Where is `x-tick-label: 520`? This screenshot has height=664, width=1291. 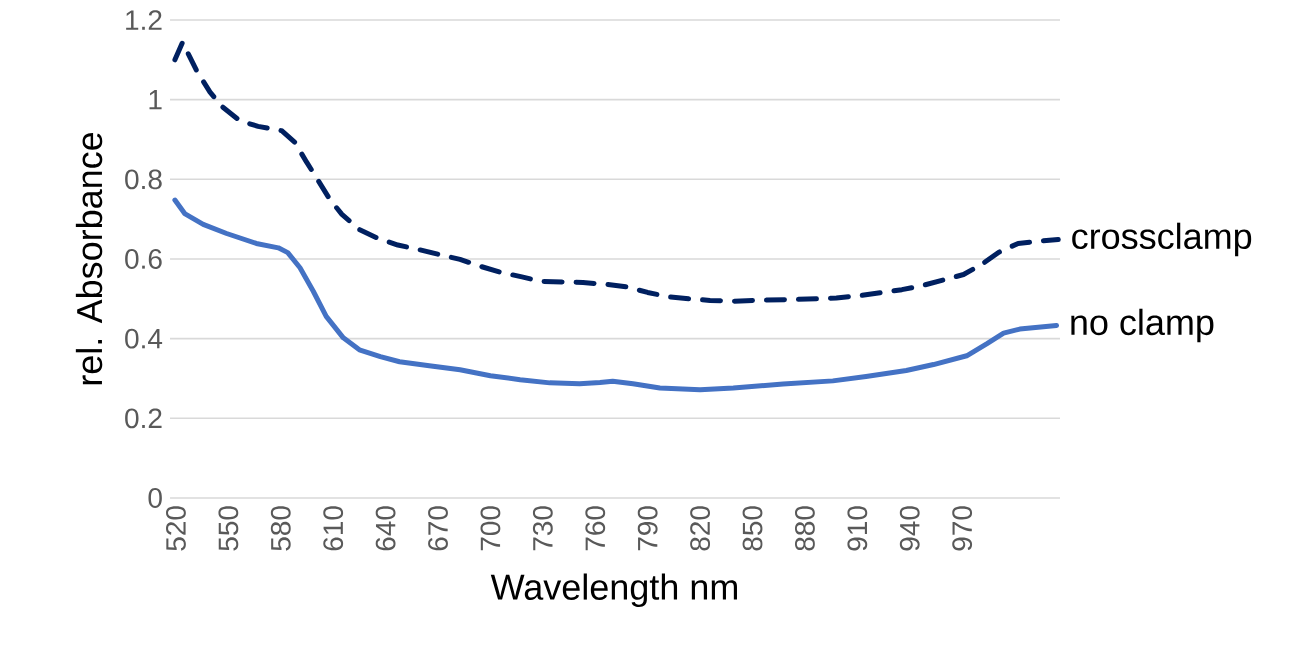
x-tick-label: 520 is located at coordinates (176, 528).